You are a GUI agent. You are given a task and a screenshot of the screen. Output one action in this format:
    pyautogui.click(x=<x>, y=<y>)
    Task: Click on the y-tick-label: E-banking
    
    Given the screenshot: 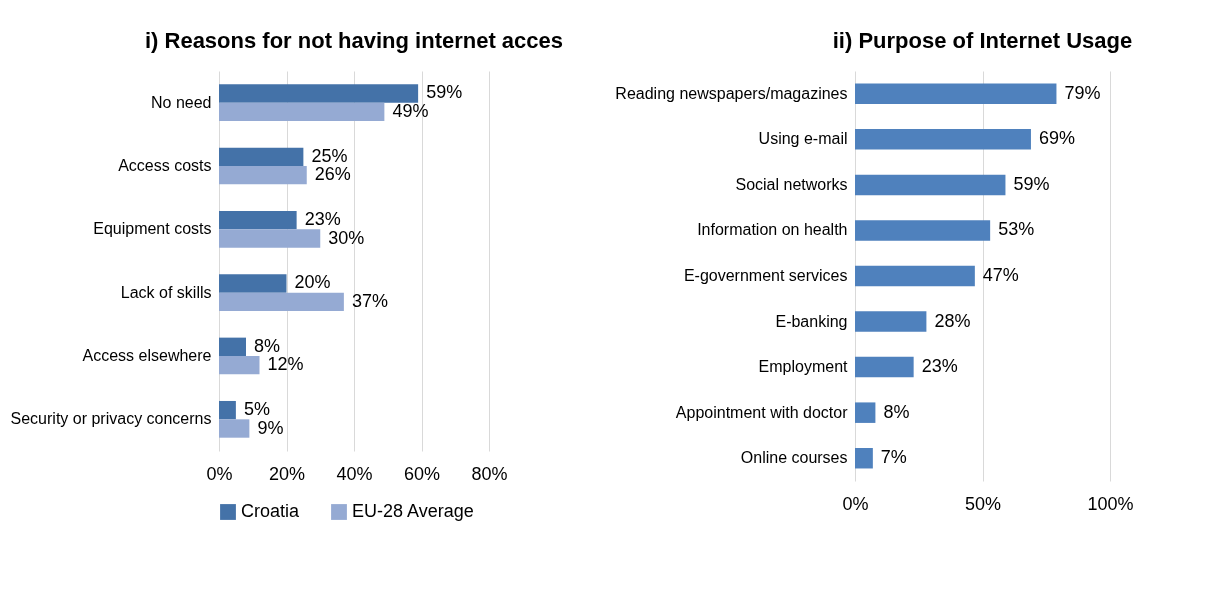 What is the action you would take?
    pyautogui.click(x=811, y=321)
    